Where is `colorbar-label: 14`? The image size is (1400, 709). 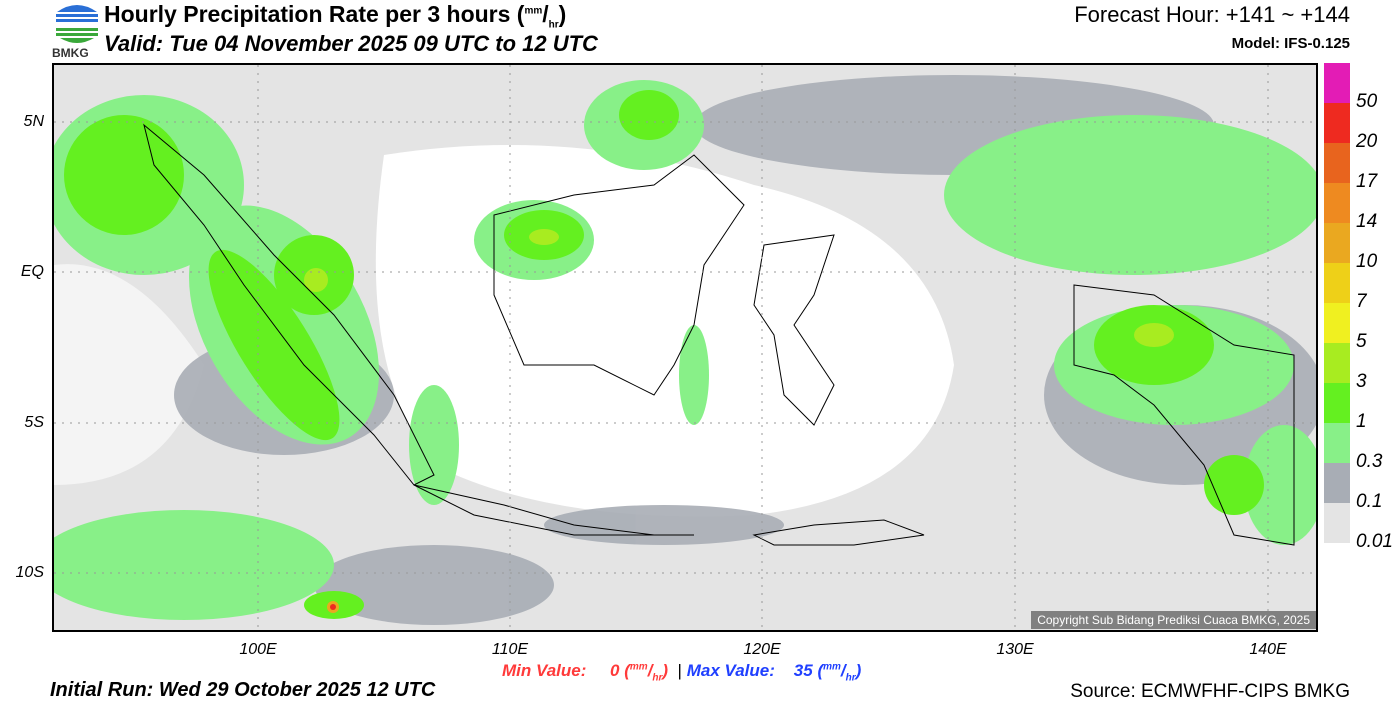 colorbar-label: 14 is located at coordinates (1367, 221).